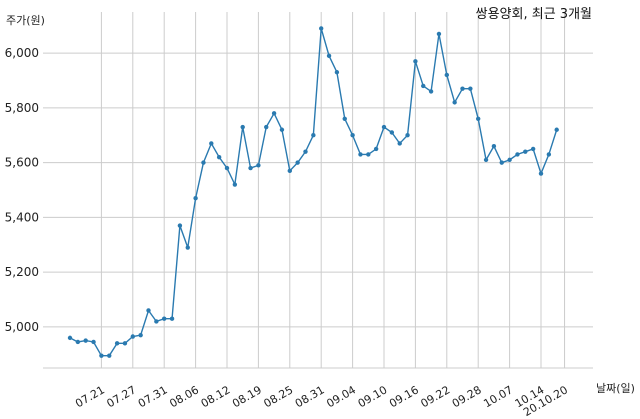 The image size is (640, 419). Describe the element at coordinates (615, 388) in the screenshot. I see `x-axis-label: 날짜(일)` at that location.